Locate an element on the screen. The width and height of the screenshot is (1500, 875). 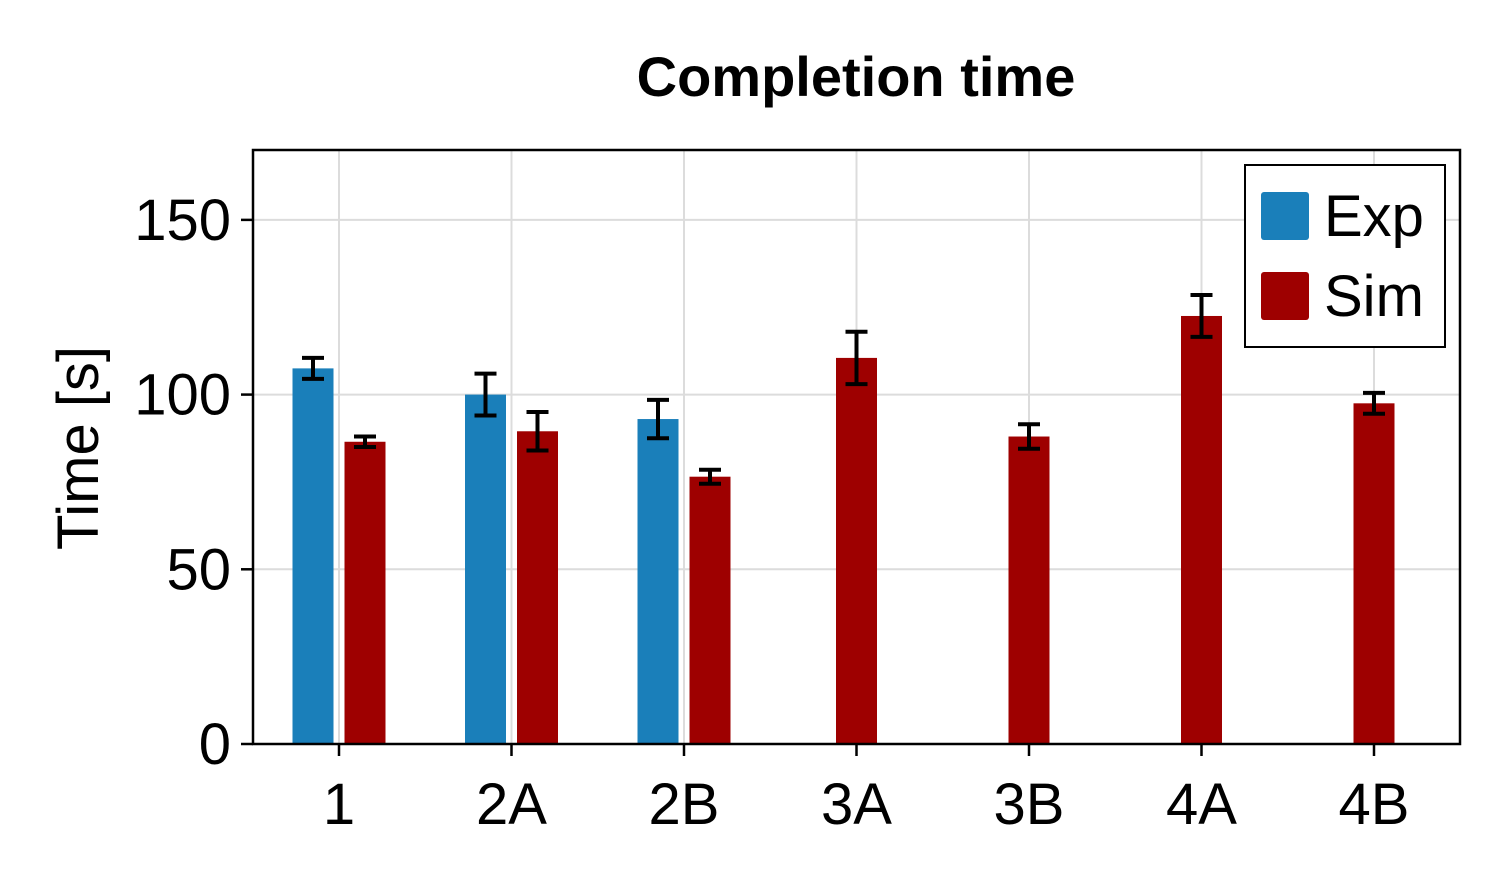
legend-swatch-sim is located at coordinates (1285, 296).